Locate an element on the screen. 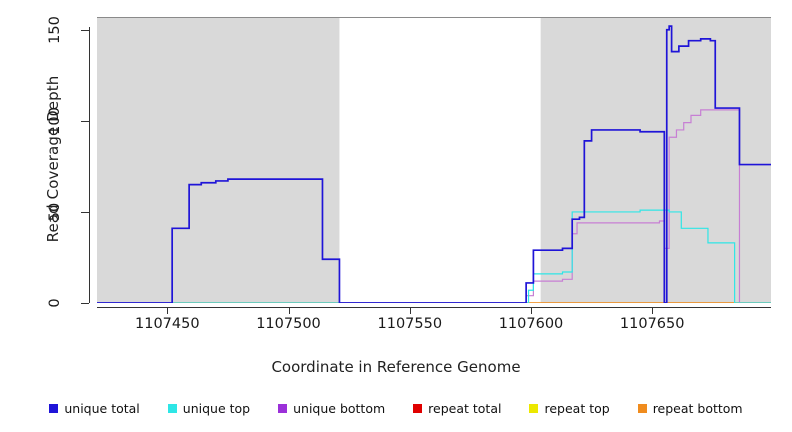 Image resolution: width=792 pixels, height=432 pixels. y-tick-label: 50 is located at coordinates (55, 212).